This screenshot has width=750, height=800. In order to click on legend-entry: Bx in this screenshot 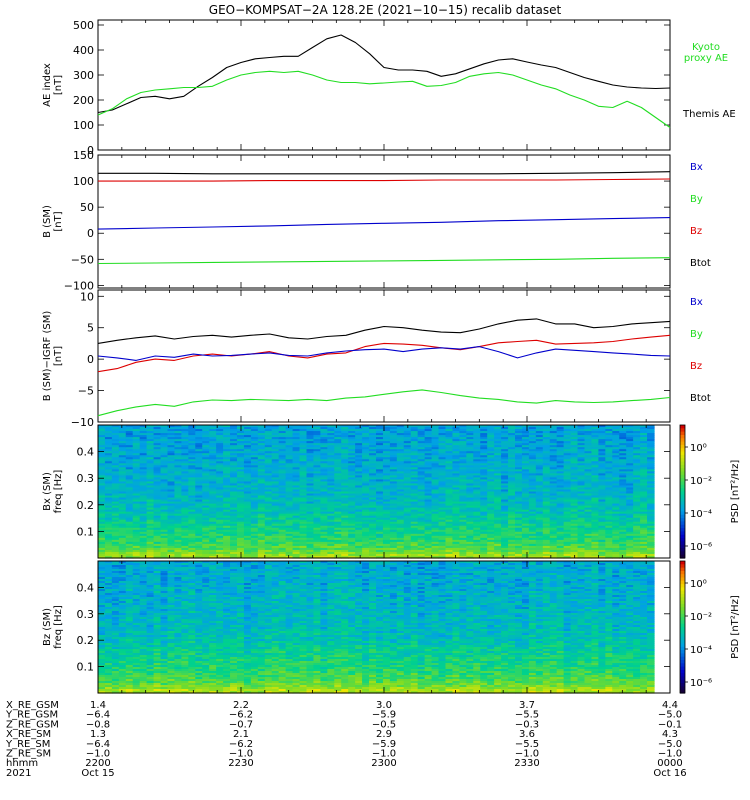, I will do `click(696, 302)`.